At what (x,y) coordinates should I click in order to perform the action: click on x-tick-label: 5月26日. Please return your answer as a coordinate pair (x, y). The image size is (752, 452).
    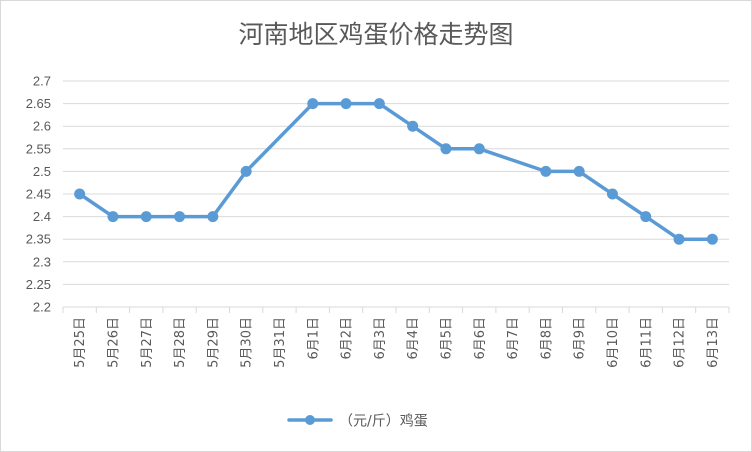
    Looking at the image, I should click on (113, 342).